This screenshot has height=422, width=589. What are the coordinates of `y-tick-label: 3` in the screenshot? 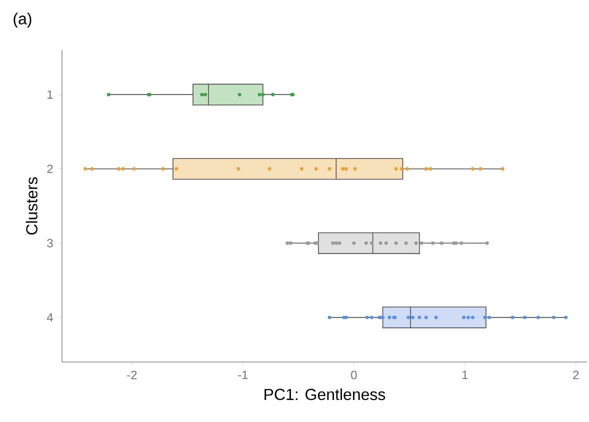 It's located at (50, 243).